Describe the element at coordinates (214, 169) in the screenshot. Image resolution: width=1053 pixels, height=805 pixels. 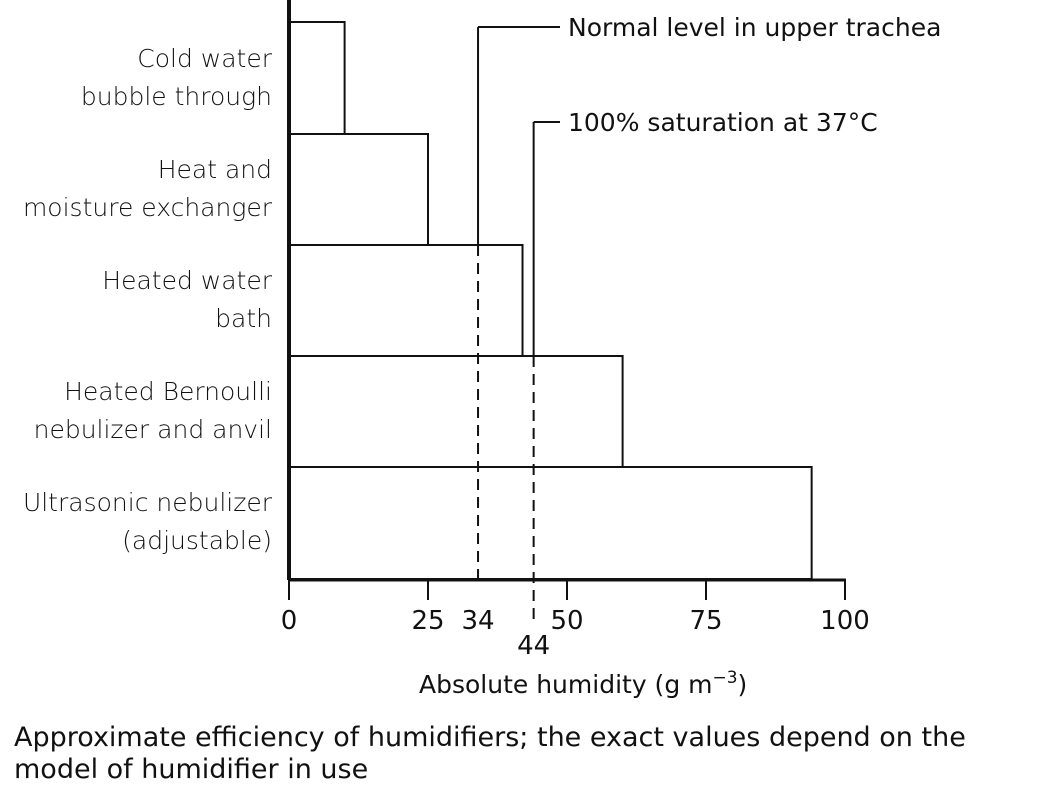
I see `category-label-line: Heat and` at that location.